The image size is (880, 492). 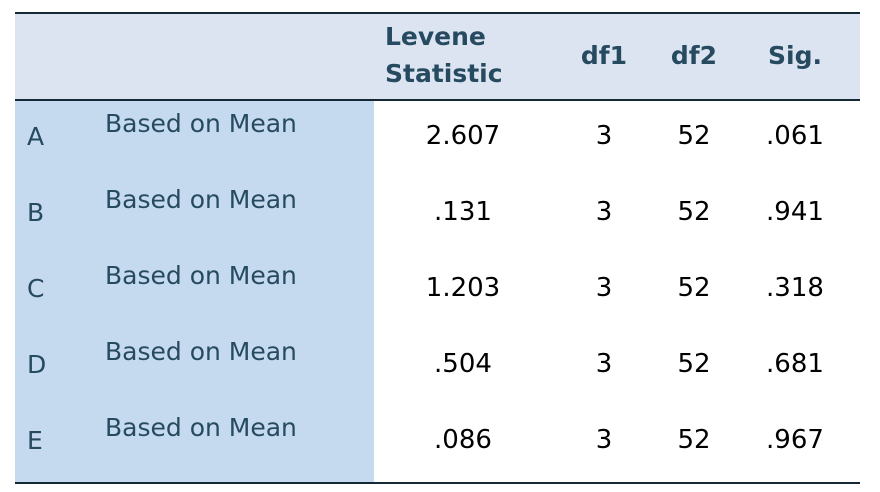 What do you see at coordinates (437, 13) in the screenshot?
I see `top-rule` at bounding box center [437, 13].